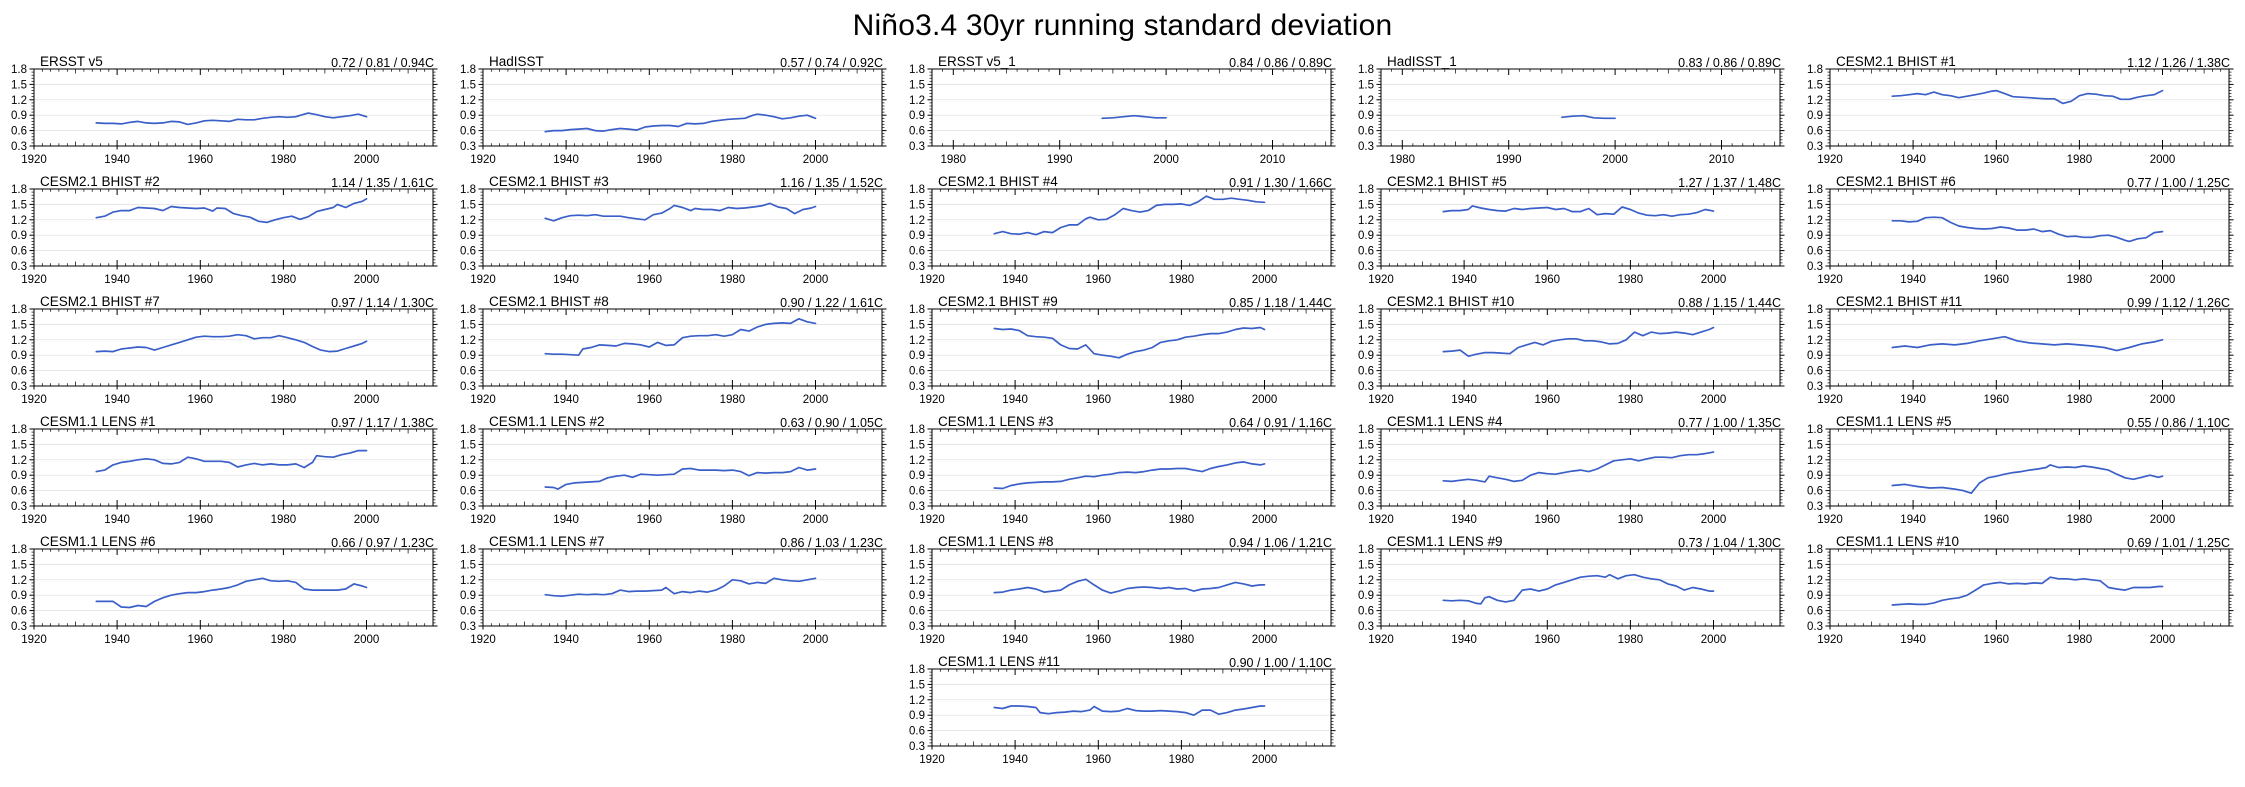 This screenshot has height=787, width=2245. Describe the element at coordinates (547, 541) in the screenshot. I see `panel-title: CESM1.1 LENS #7` at that location.